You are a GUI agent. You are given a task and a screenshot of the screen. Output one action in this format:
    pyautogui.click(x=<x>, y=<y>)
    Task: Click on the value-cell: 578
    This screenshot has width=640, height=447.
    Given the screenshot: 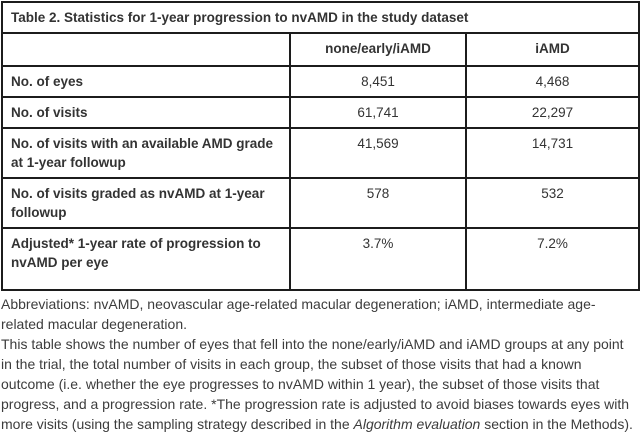 What is the action you would take?
    pyautogui.click(x=378, y=203)
    